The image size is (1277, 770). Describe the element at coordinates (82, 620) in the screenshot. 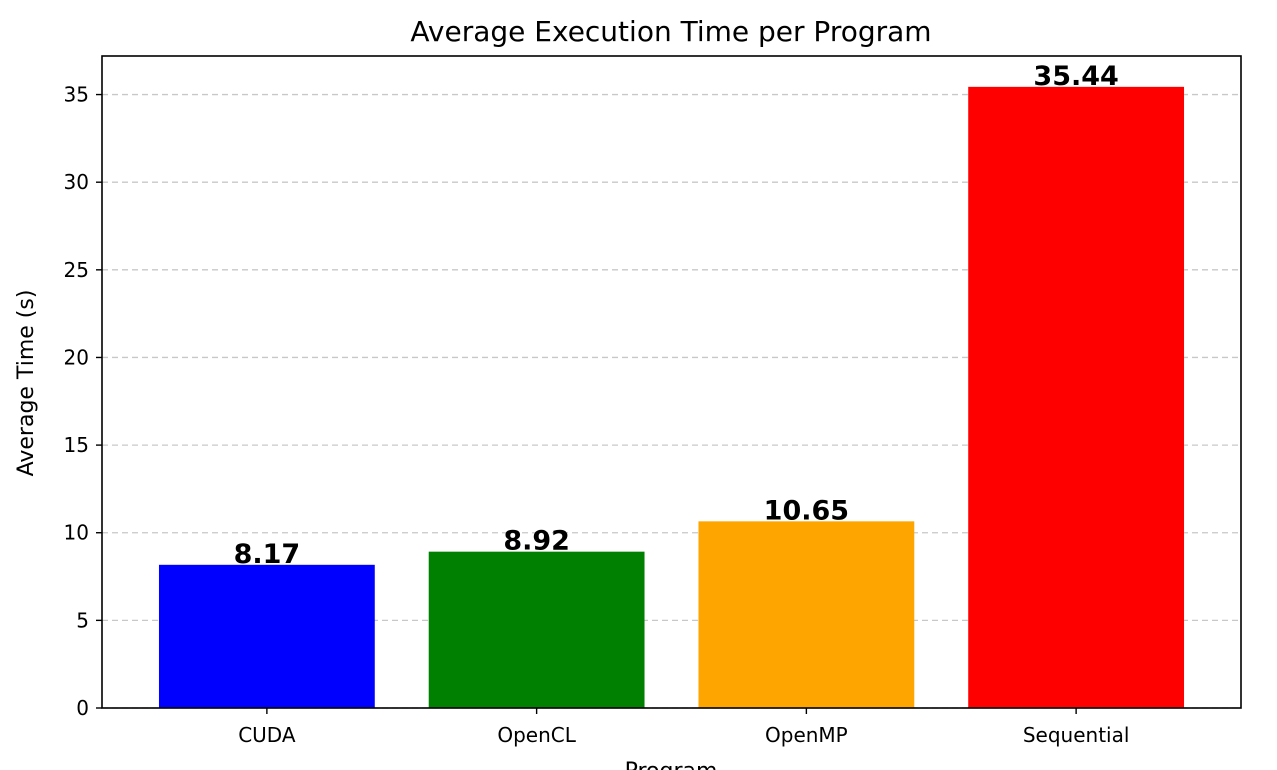

I see `y-tick-label: 5` at that location.